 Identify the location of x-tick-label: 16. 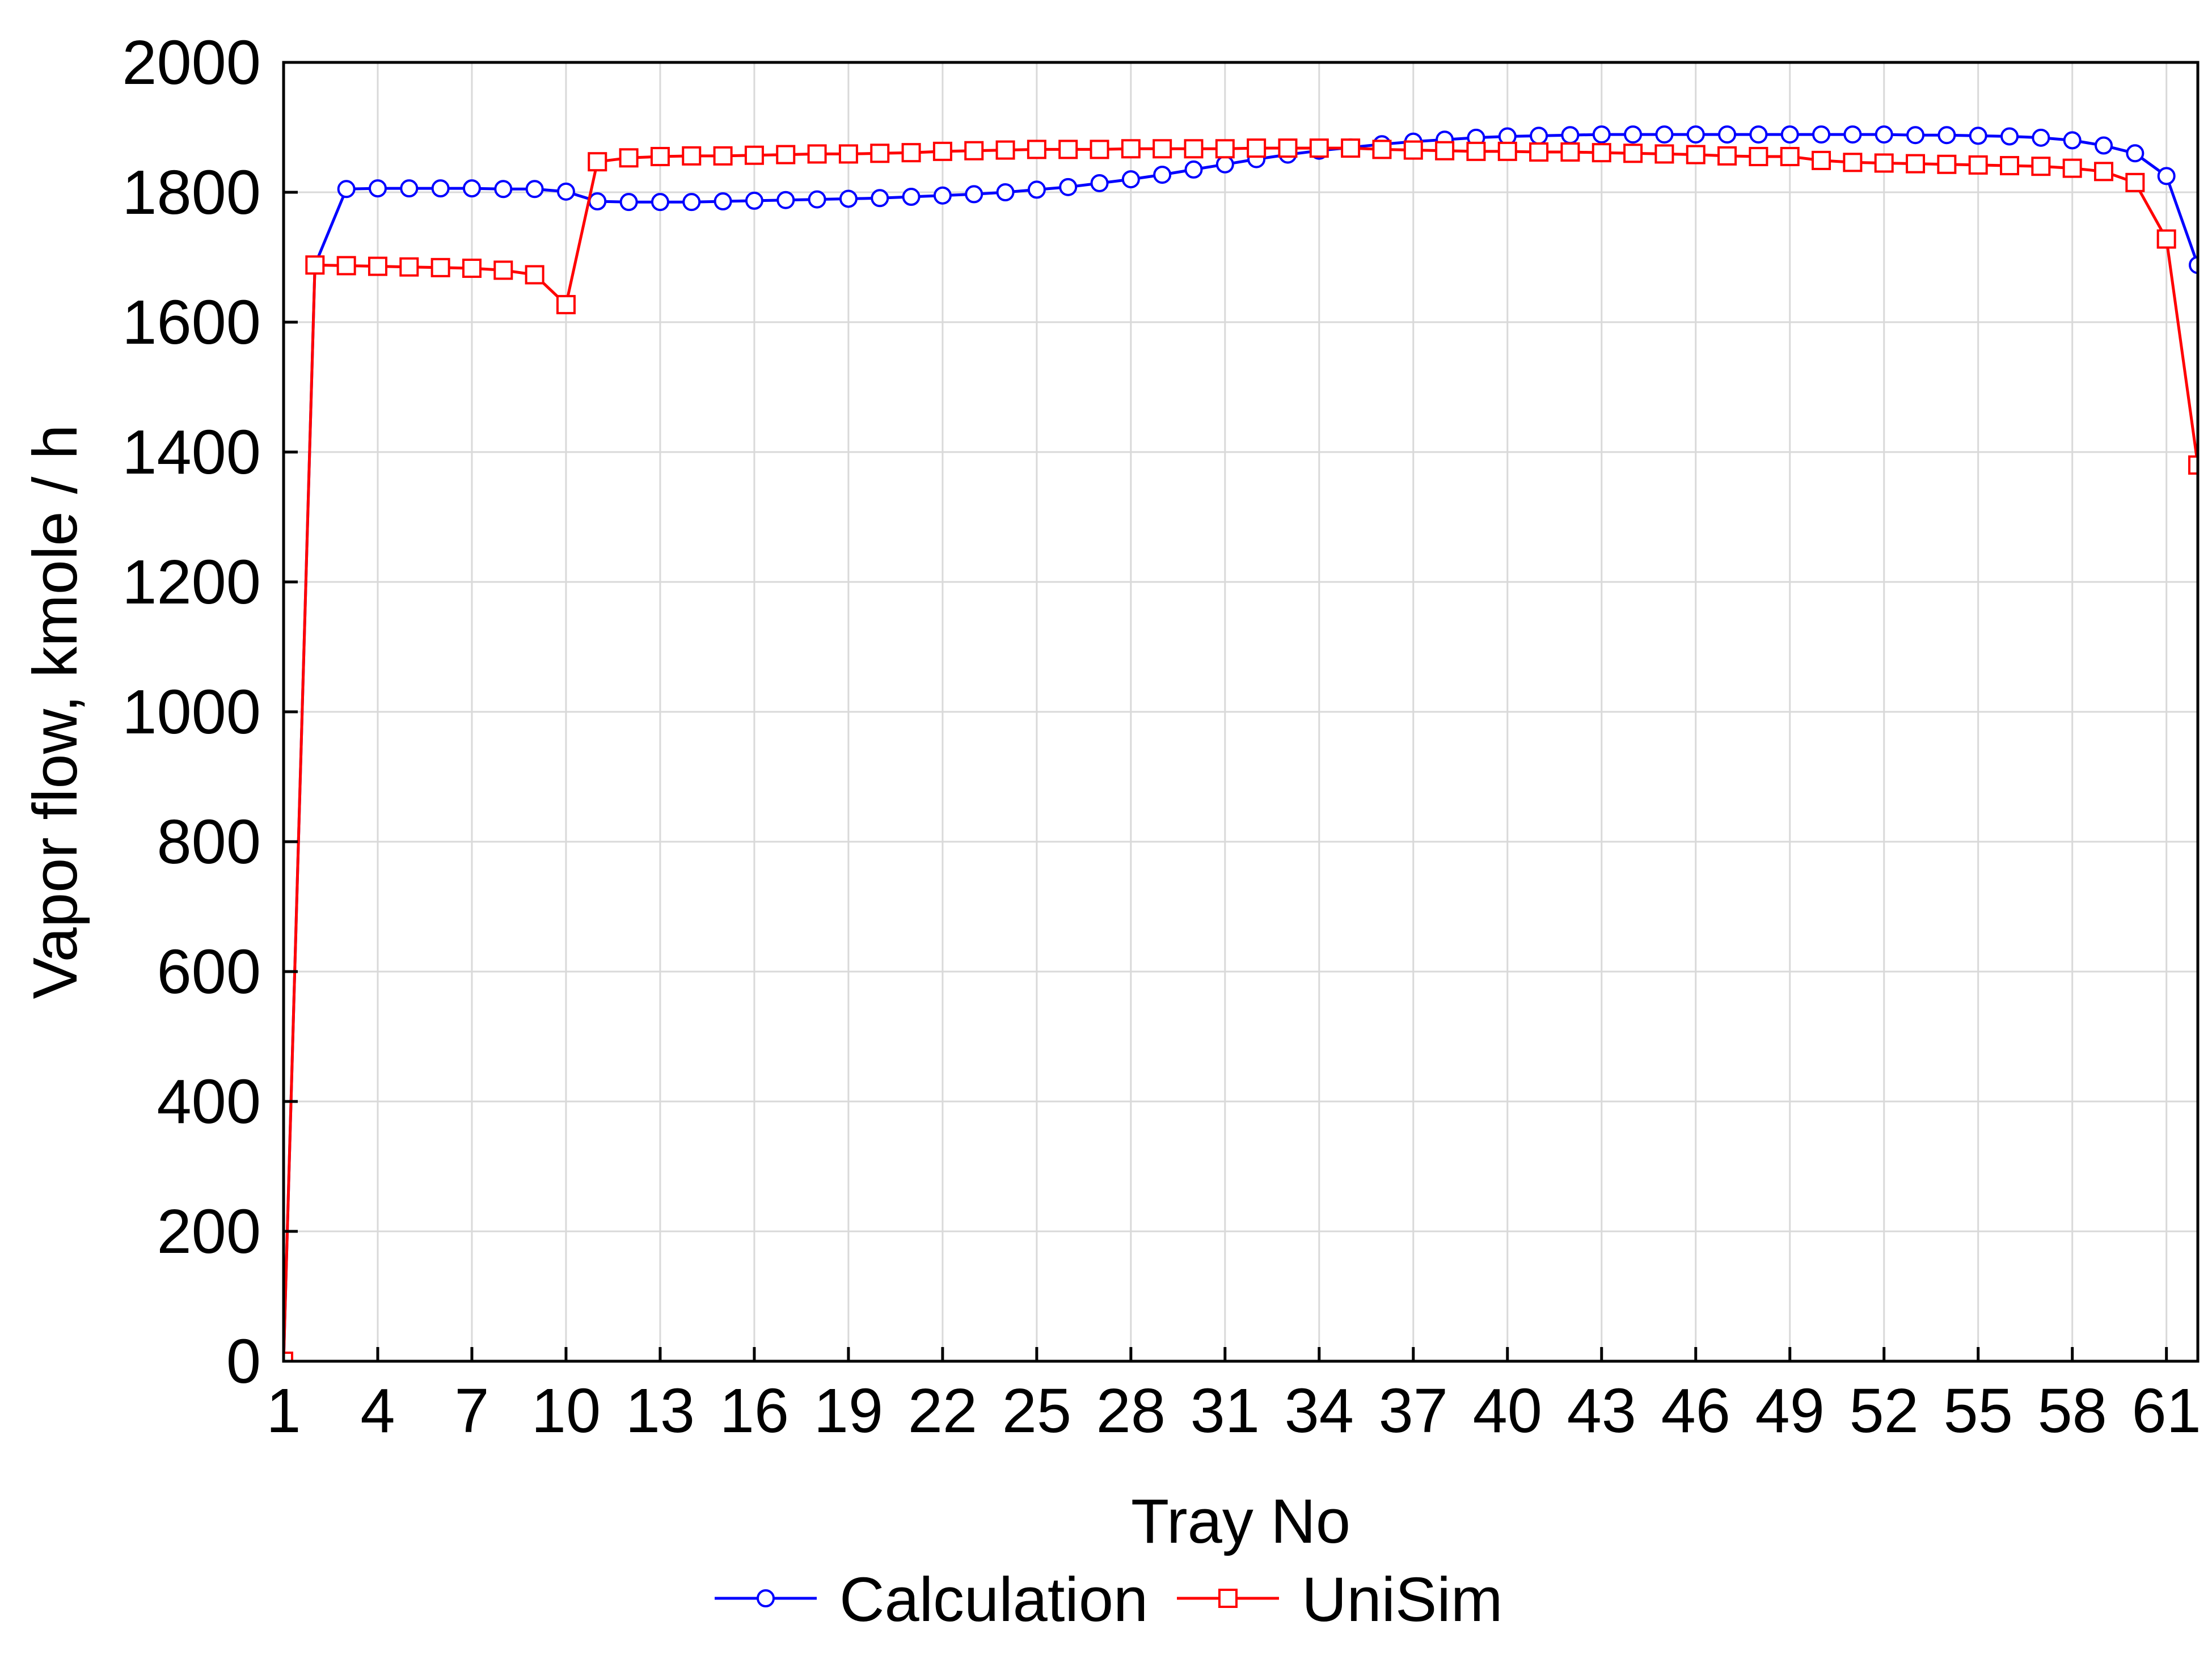
(754, 1411).